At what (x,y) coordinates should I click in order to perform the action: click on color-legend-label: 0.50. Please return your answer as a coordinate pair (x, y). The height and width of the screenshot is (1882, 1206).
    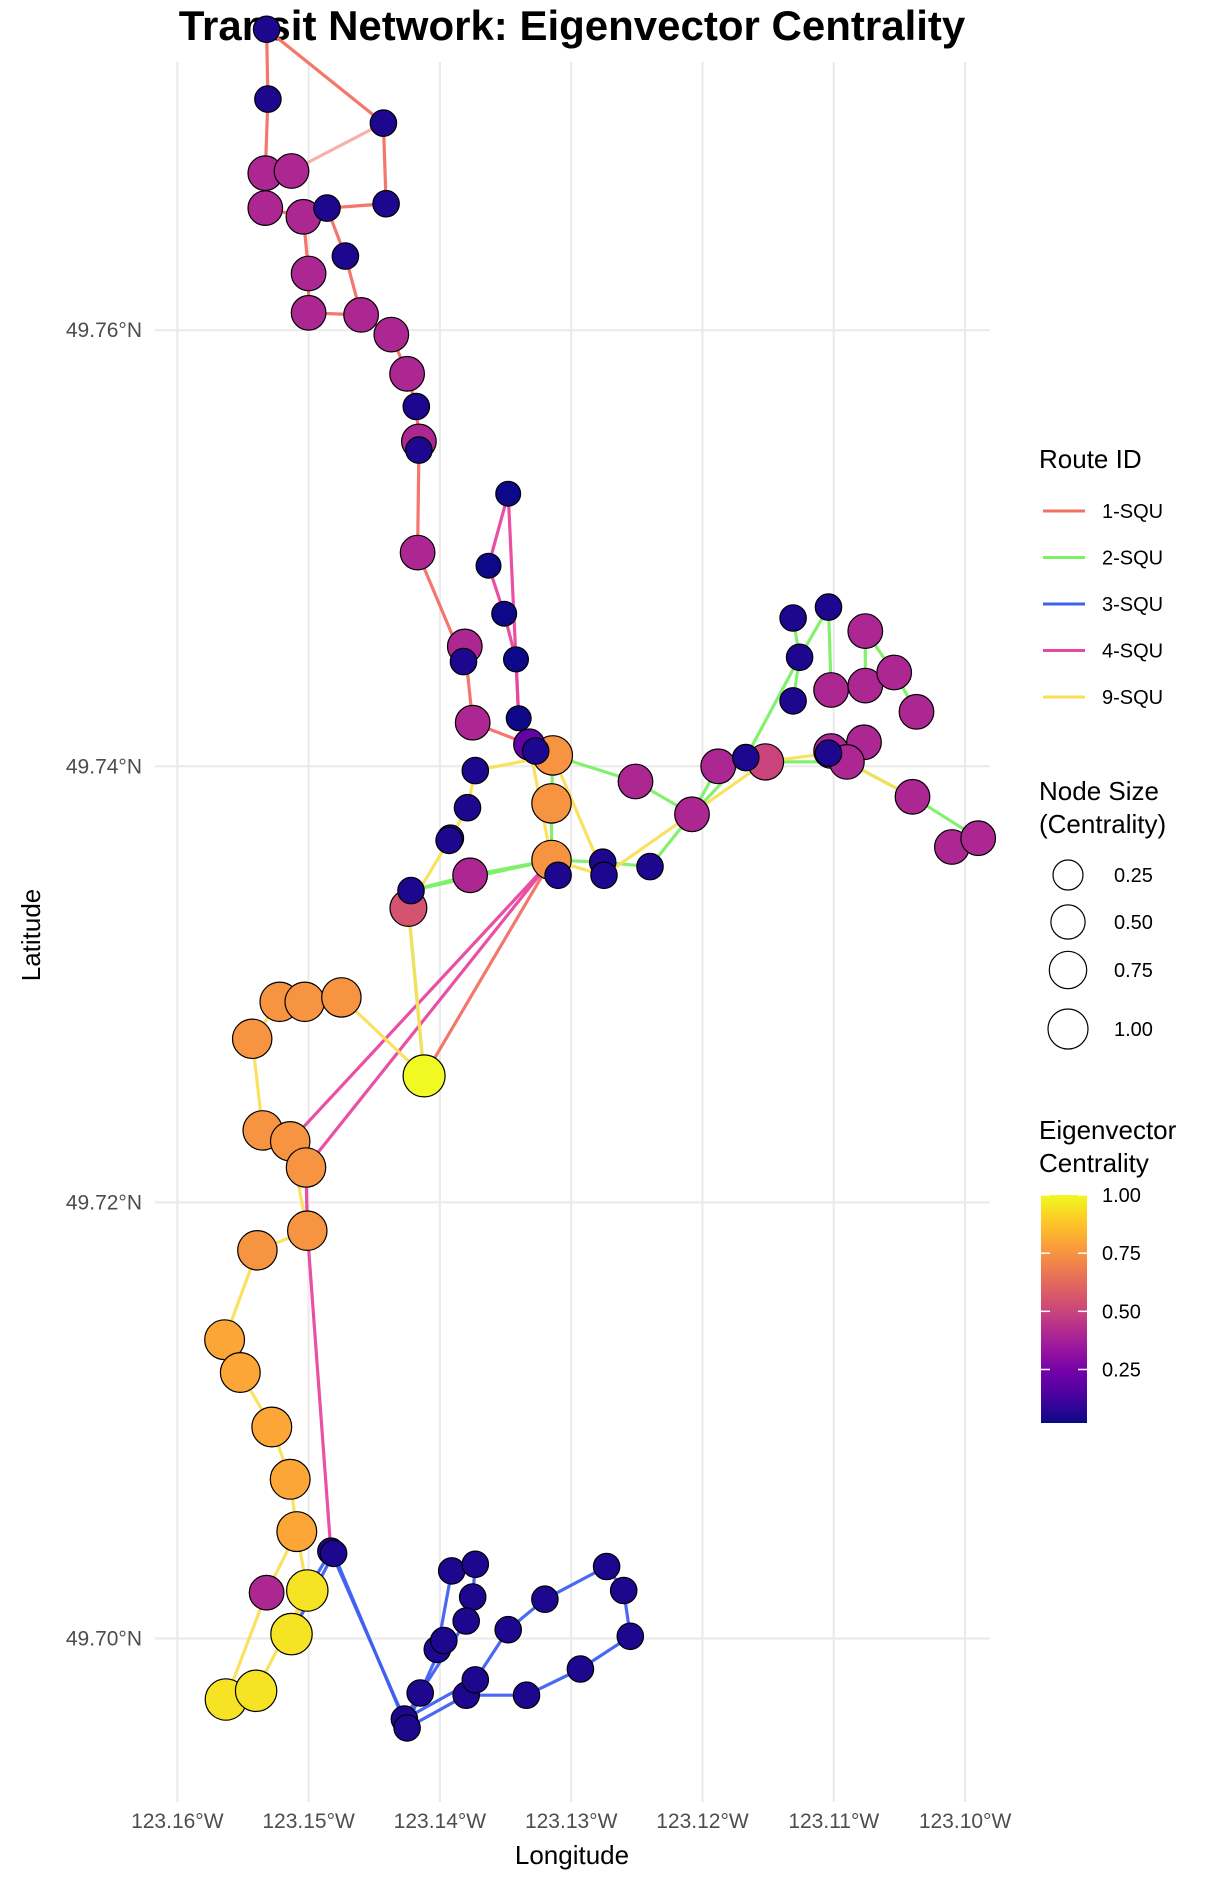
    Looking at the image, I should click on (1121, 1312).